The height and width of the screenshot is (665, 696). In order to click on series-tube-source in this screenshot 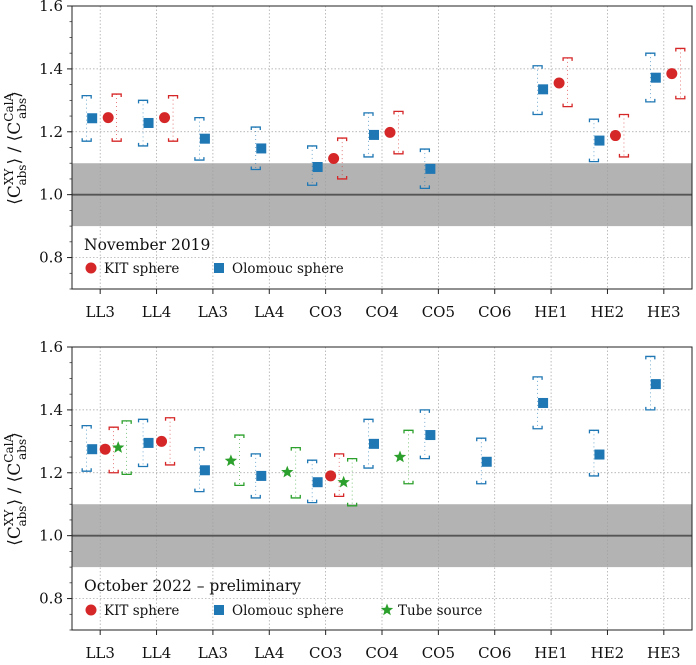, I will do `click(263, 463)`.